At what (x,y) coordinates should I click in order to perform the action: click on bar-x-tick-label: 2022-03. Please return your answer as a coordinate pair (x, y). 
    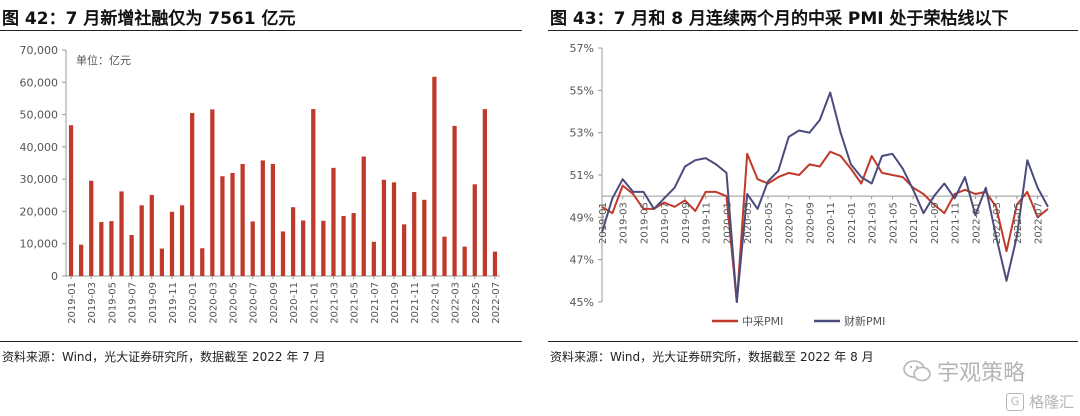
    Looking at the image, I should click on (456, 303).